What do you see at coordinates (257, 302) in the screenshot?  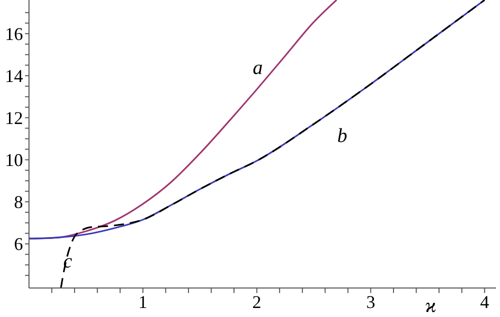 I see `x-tick-label: 2` at bounding box center [257, 302].